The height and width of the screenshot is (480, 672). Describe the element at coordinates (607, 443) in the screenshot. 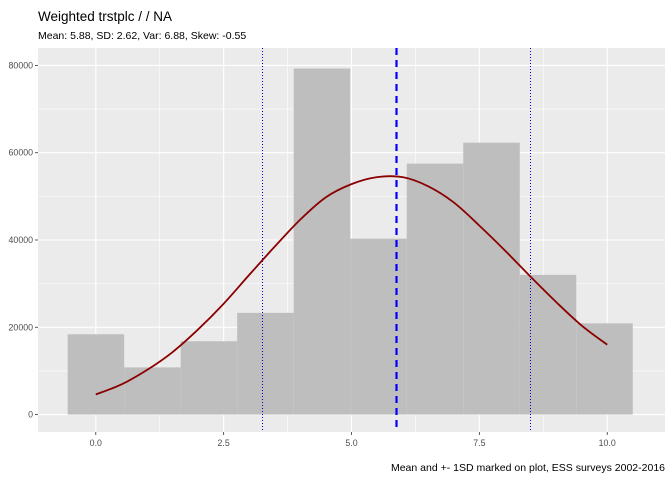

I see `x-tick-label: 10.0` at that location.